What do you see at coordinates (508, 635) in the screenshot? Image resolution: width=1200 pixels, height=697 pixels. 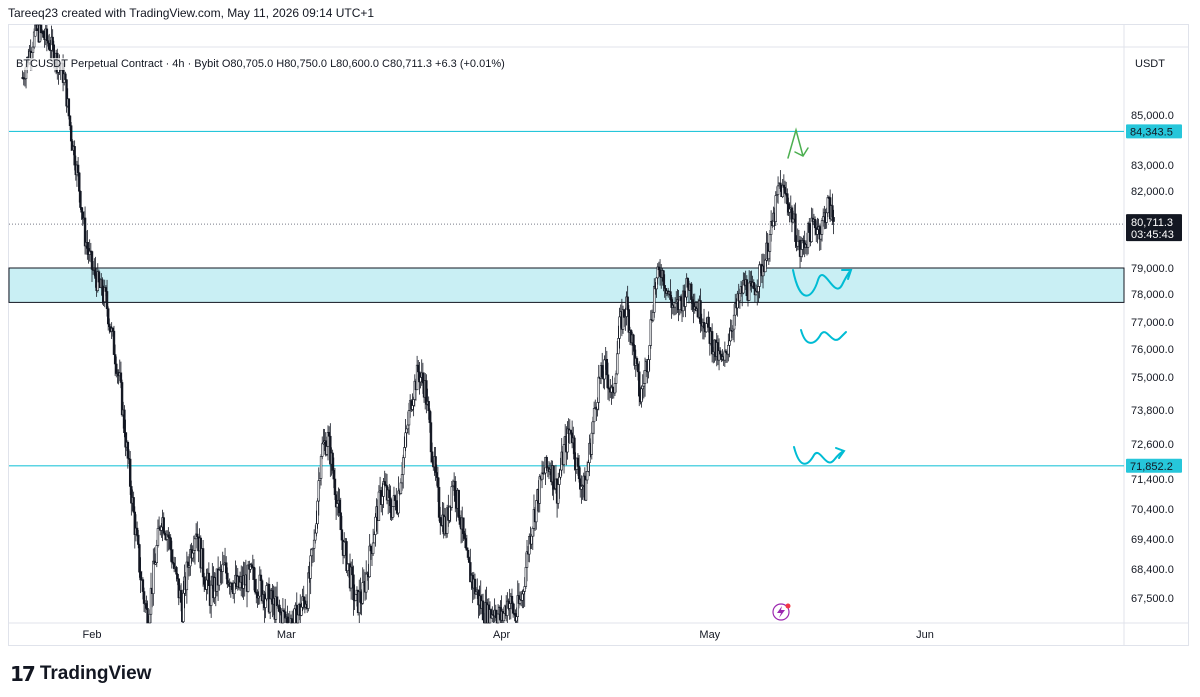 I see `time-axis: Feb Mar Apr May Jun` at bounding box center [508, 635].